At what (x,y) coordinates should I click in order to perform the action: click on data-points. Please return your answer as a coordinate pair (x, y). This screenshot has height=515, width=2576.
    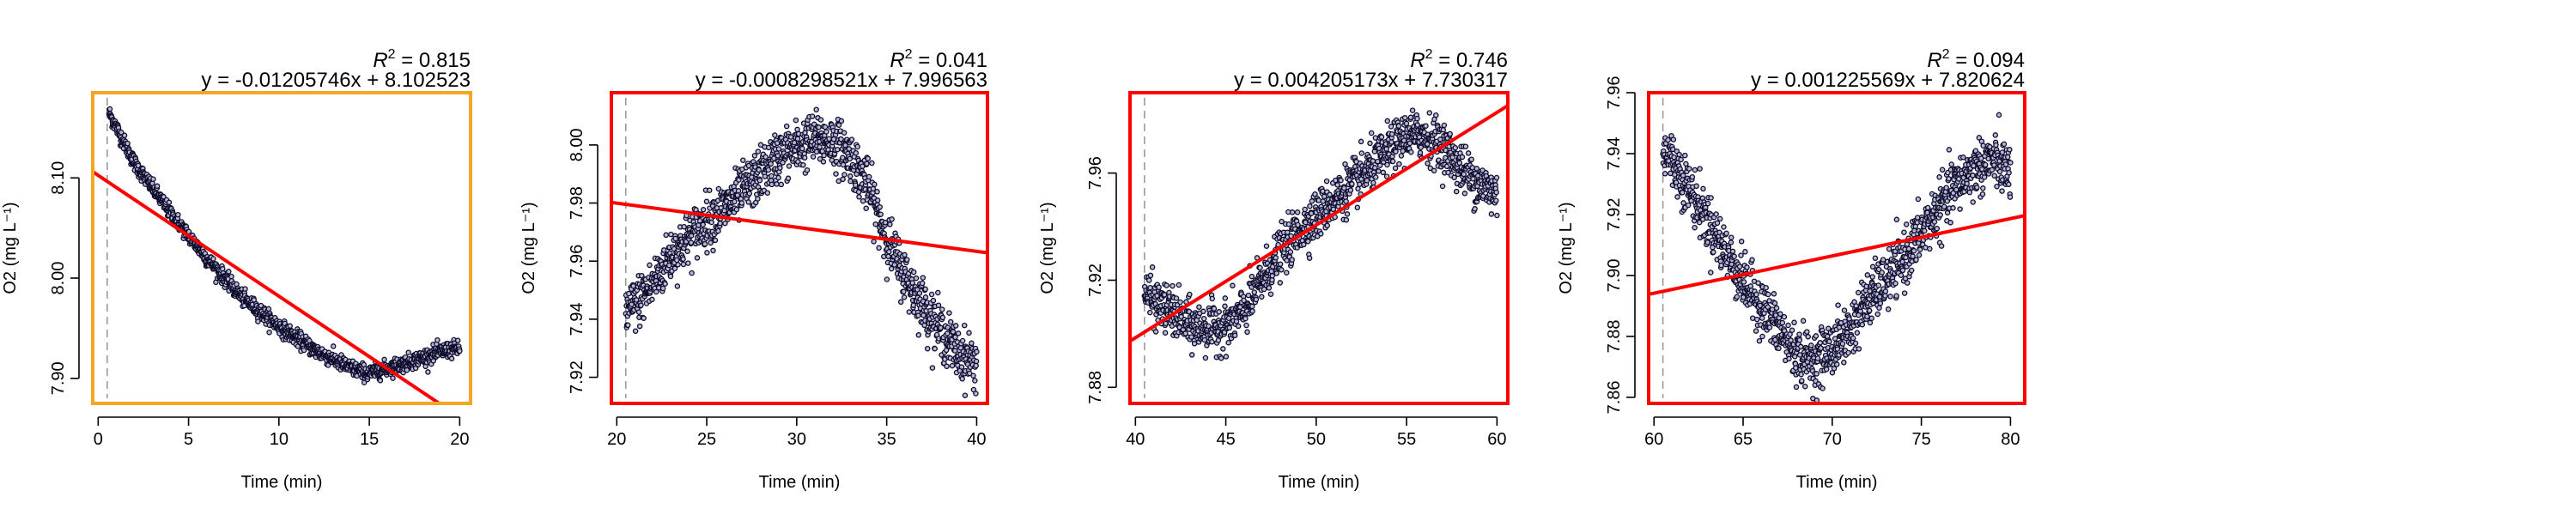
    Looking at the image, I should click on (1837, 257).